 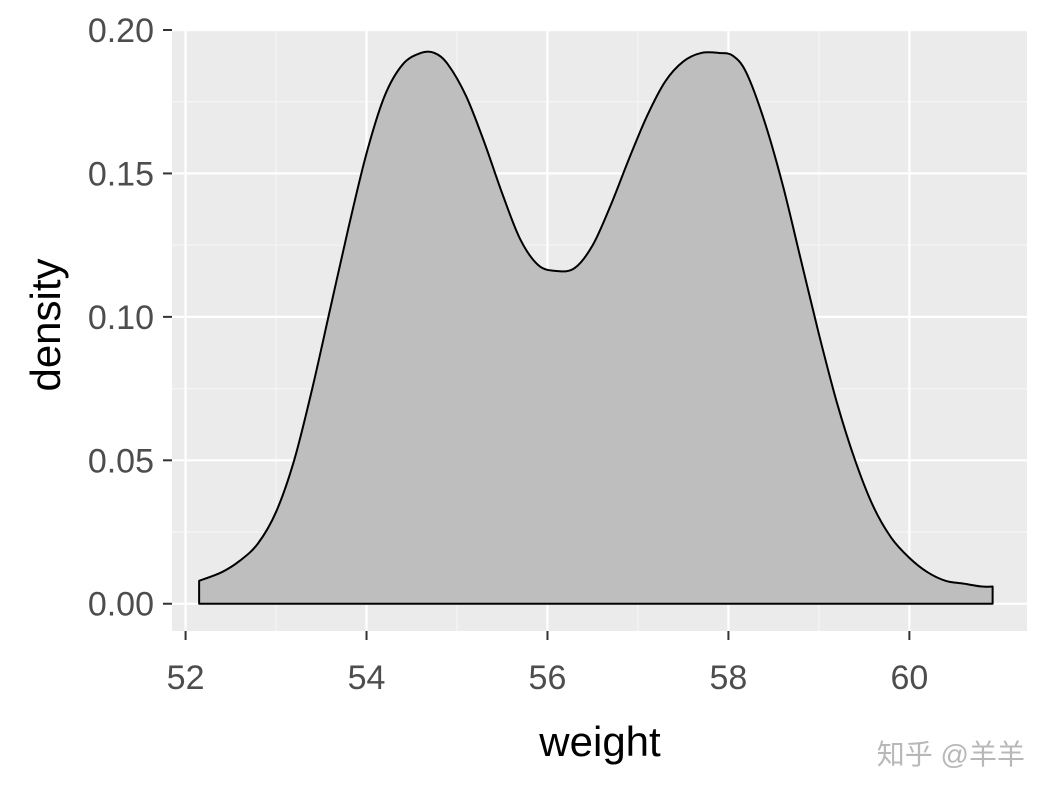 What do you see at coordinates (121, 174) in the screenshot?
I see `y-tick-label: 0.15` at bounding box center [121, 174].